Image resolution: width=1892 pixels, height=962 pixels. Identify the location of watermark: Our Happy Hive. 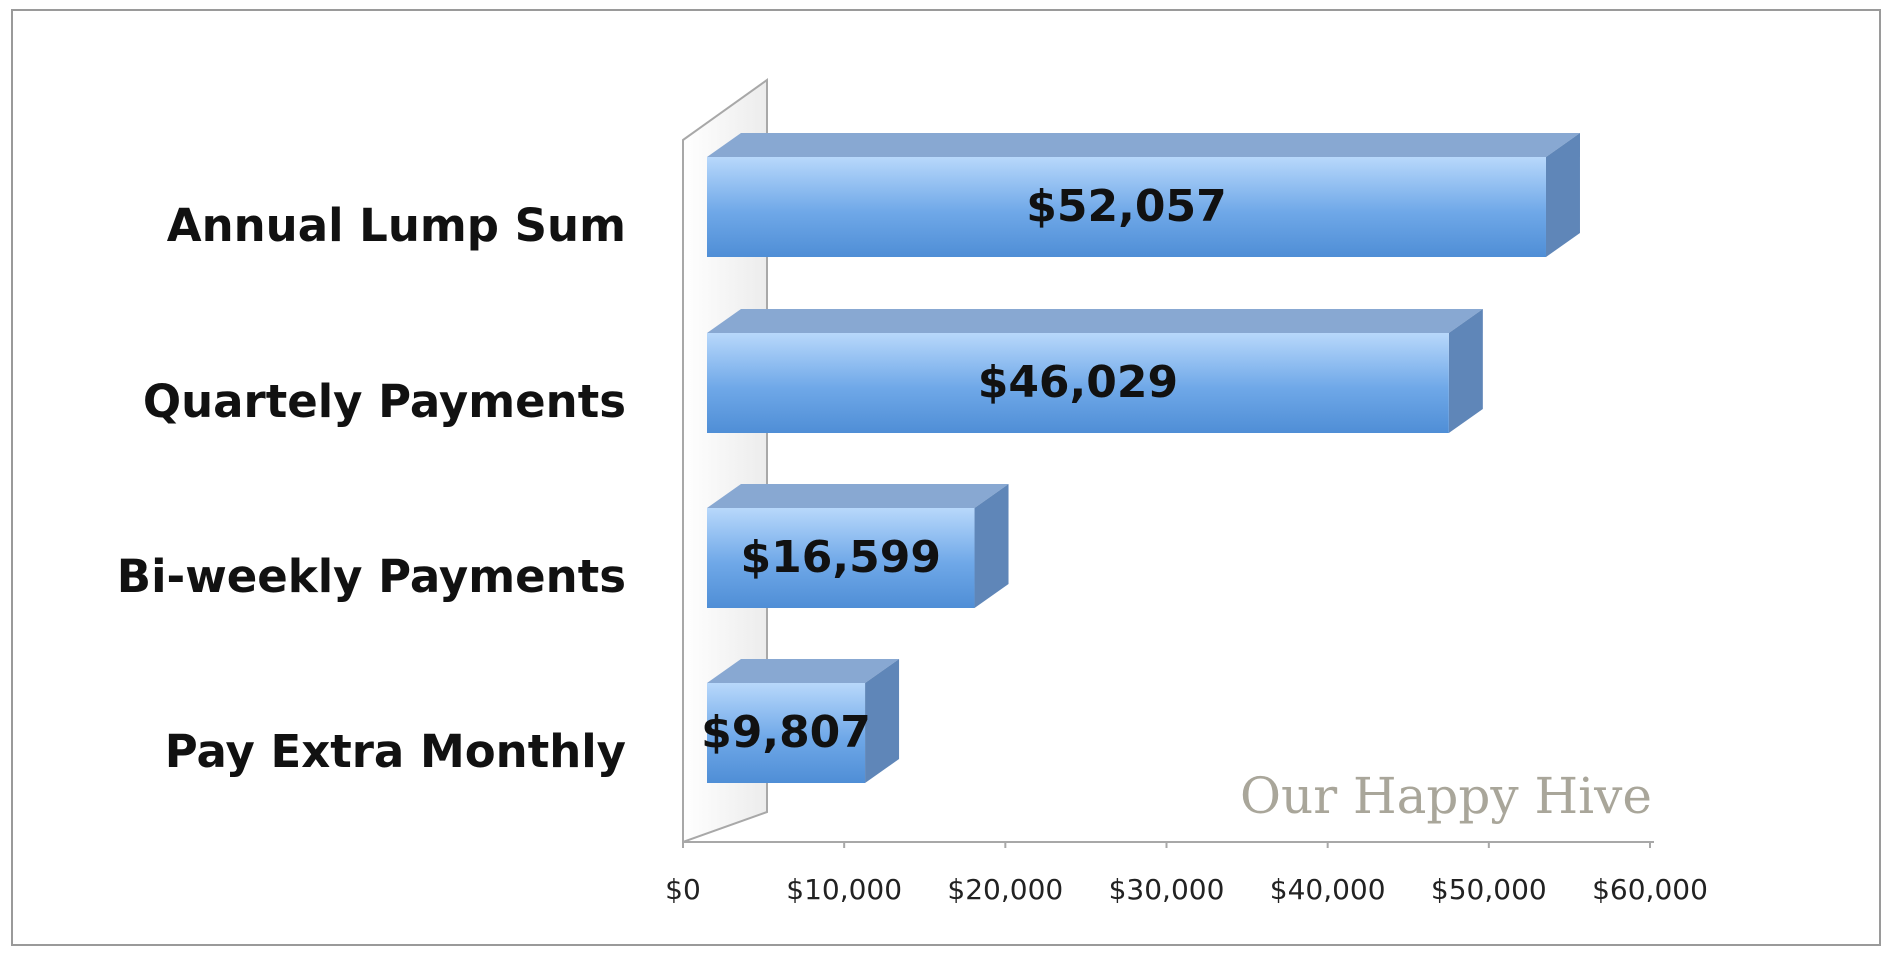
(1446, 796).